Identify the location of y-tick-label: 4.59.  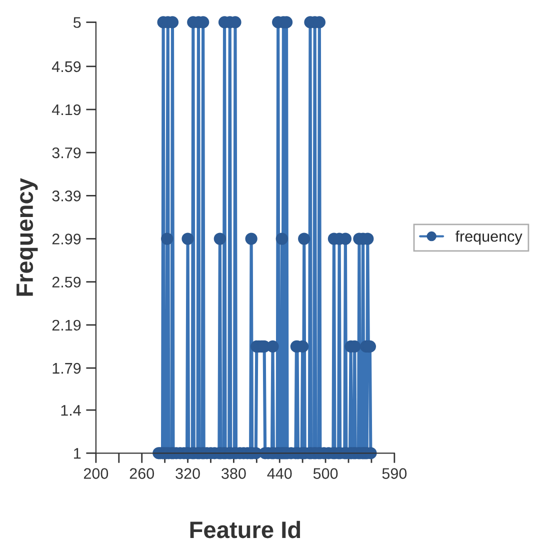
(66, 66).